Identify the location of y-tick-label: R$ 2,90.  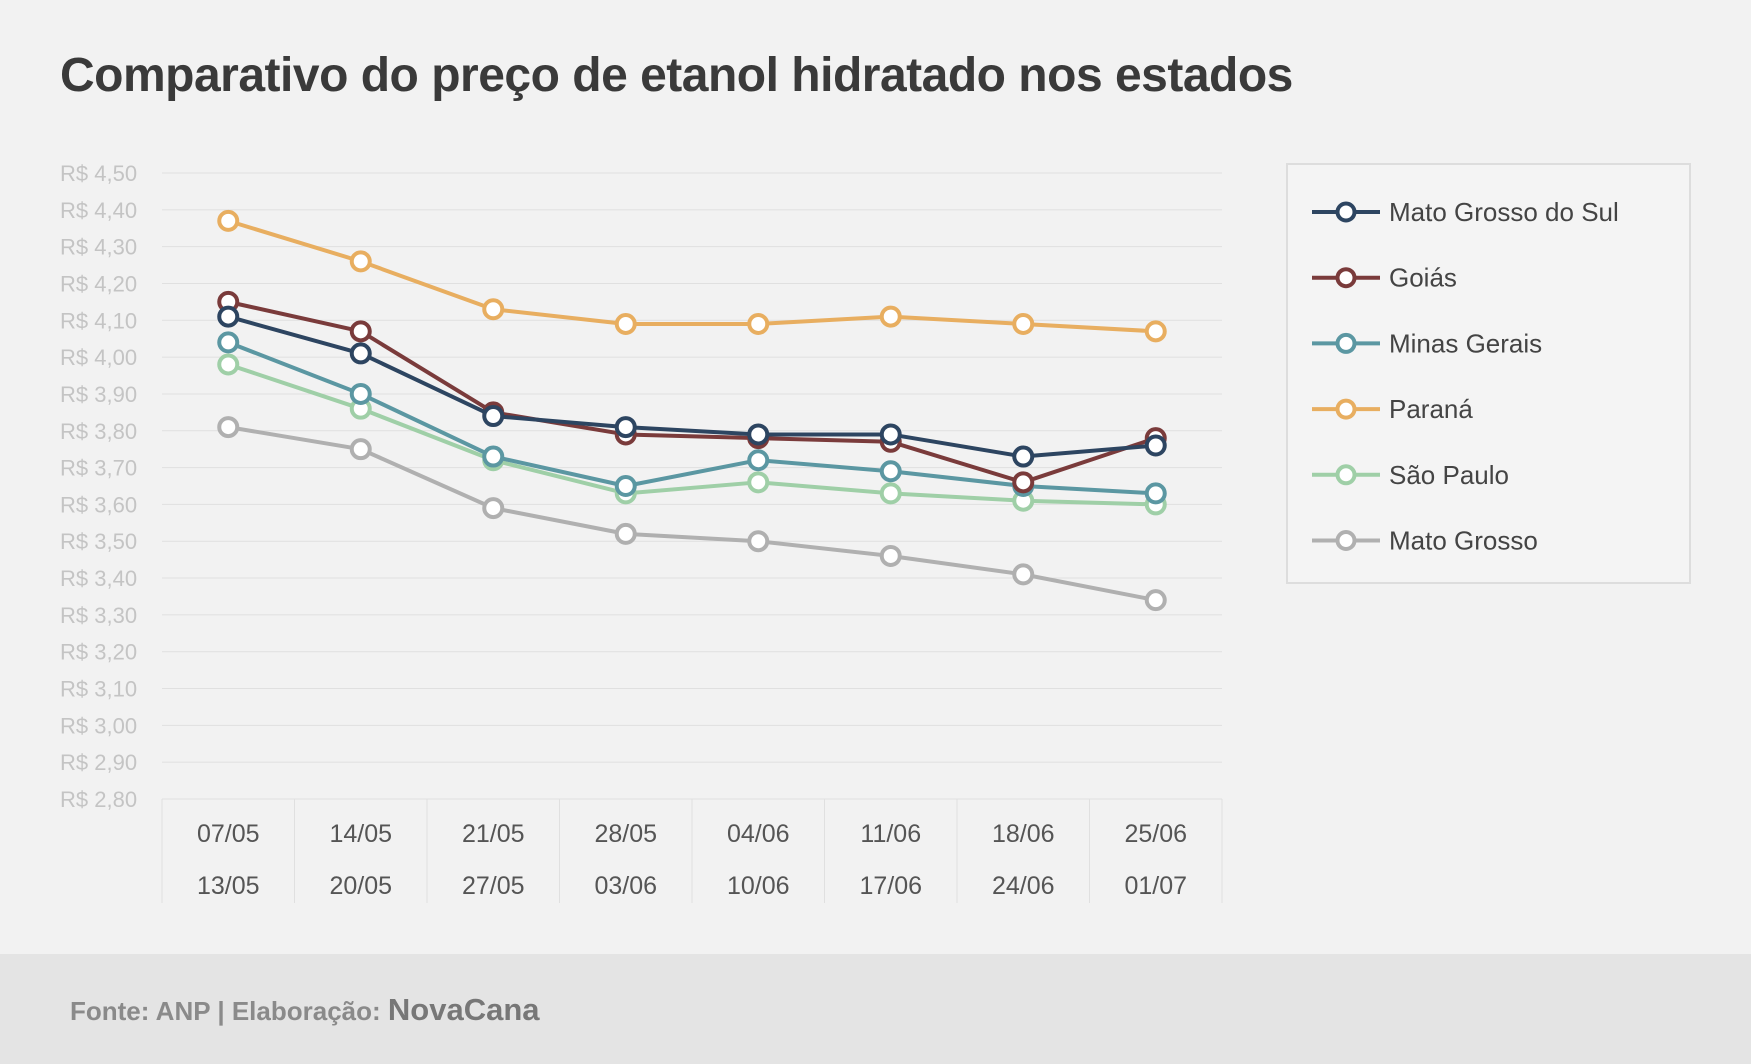
(98, 762).